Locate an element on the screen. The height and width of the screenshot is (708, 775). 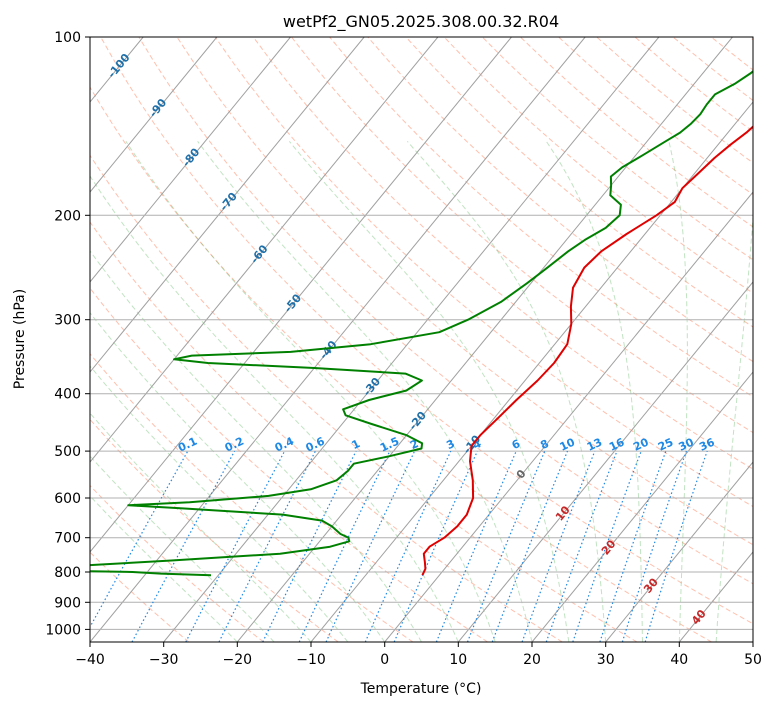
x-tick-label: 10 is located at coordinates (458, 660).